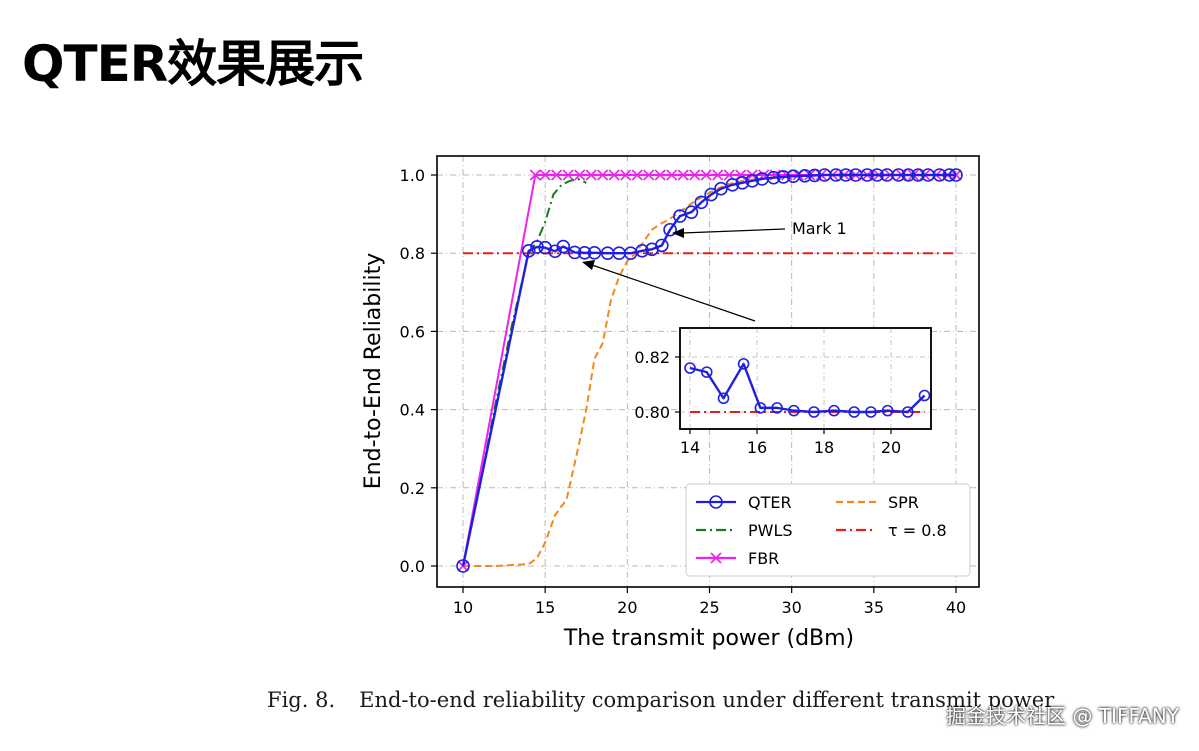 This screenshot has height=751, width=1199. Describe the element at coordinates (874, 607) in the screenshot. I see `x-tick-label: 35` at that location.